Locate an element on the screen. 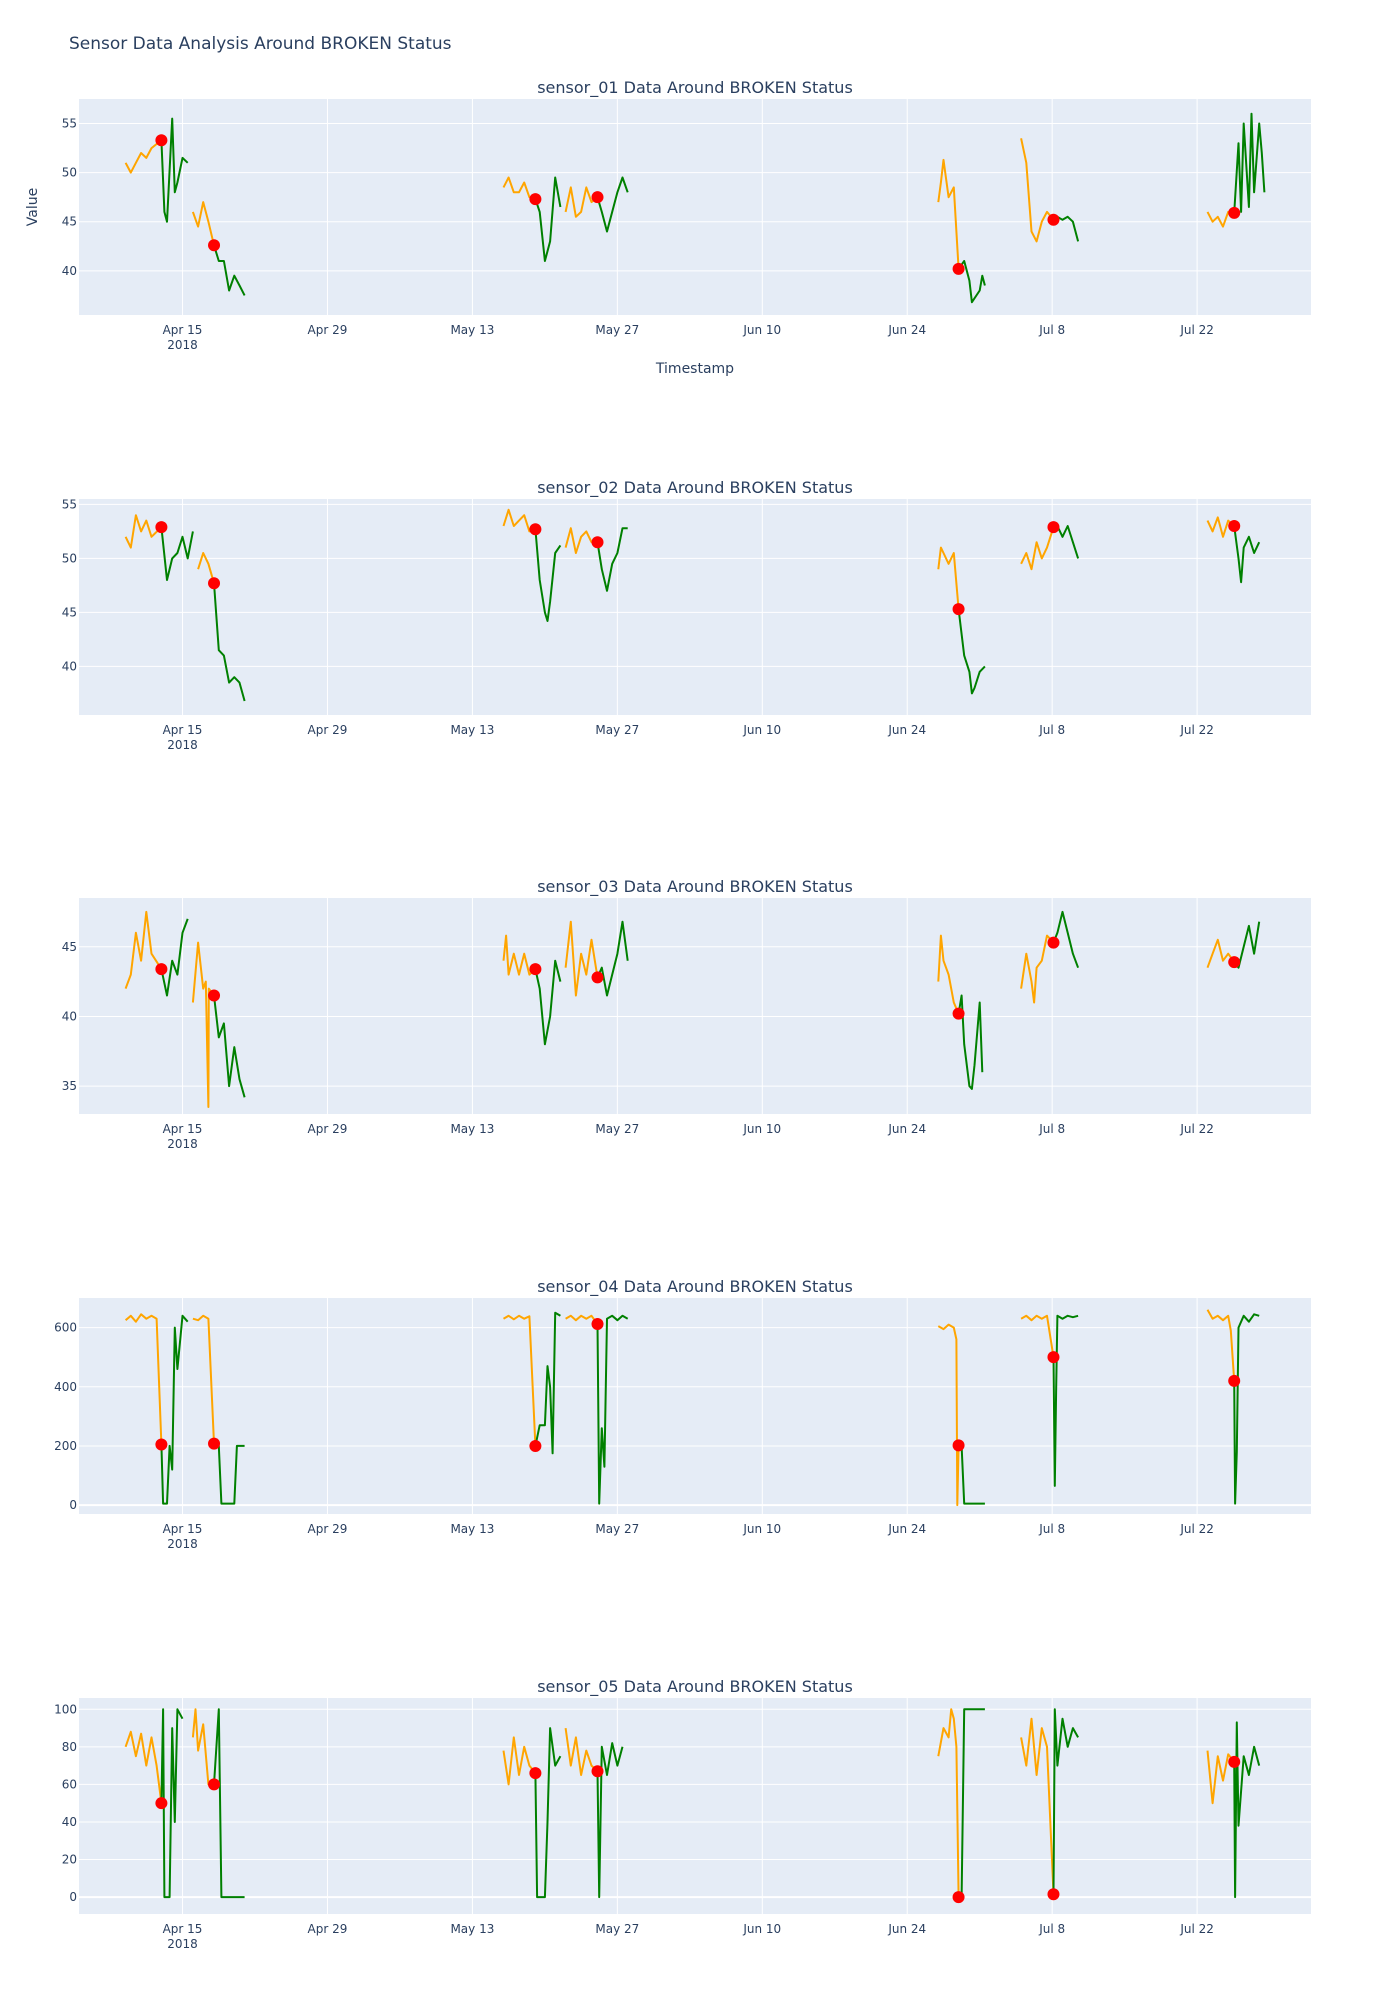 This screenshot has height=2000, width=1394. y-tick-label: 50 is located at coordinates (69, 558).